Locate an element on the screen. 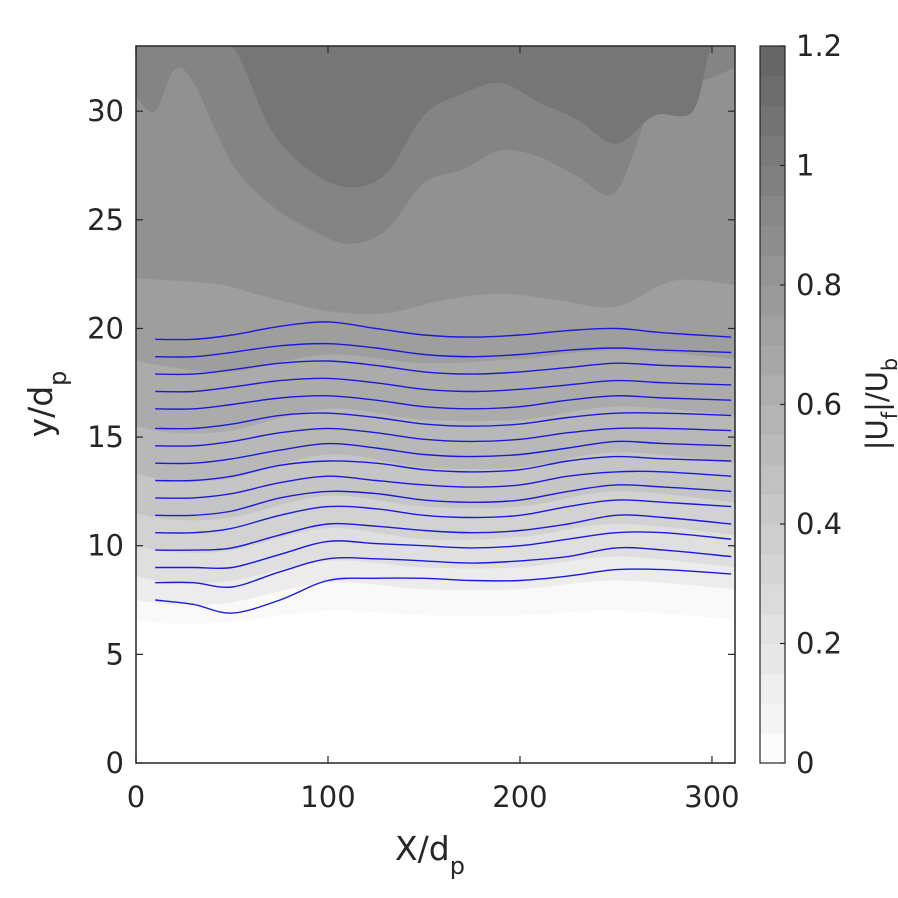 This screenshot has width=898, height=898. colorbar-ticks: 0 0.2 0.4 0.6 0.8 1 1.2 is located at coordinates (811, 404).